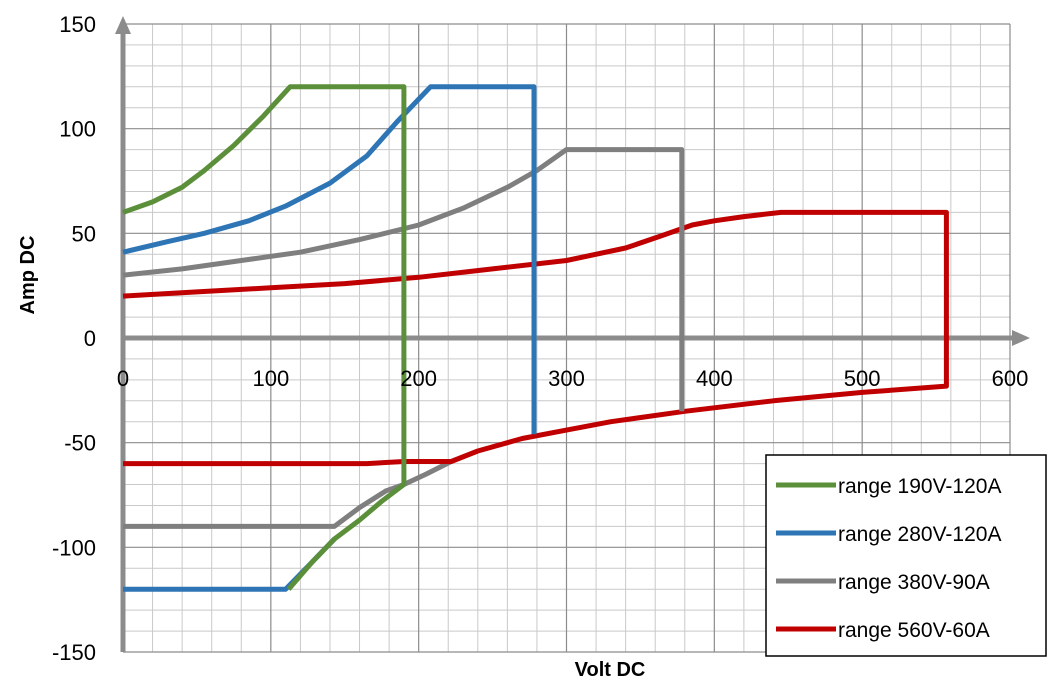 The height and width of the screenshot is (684, 1054). What do you see at coordinates (74, 652) in the screenshot?
I see `y-tick-label: -150` at bounding box center [74, 652].